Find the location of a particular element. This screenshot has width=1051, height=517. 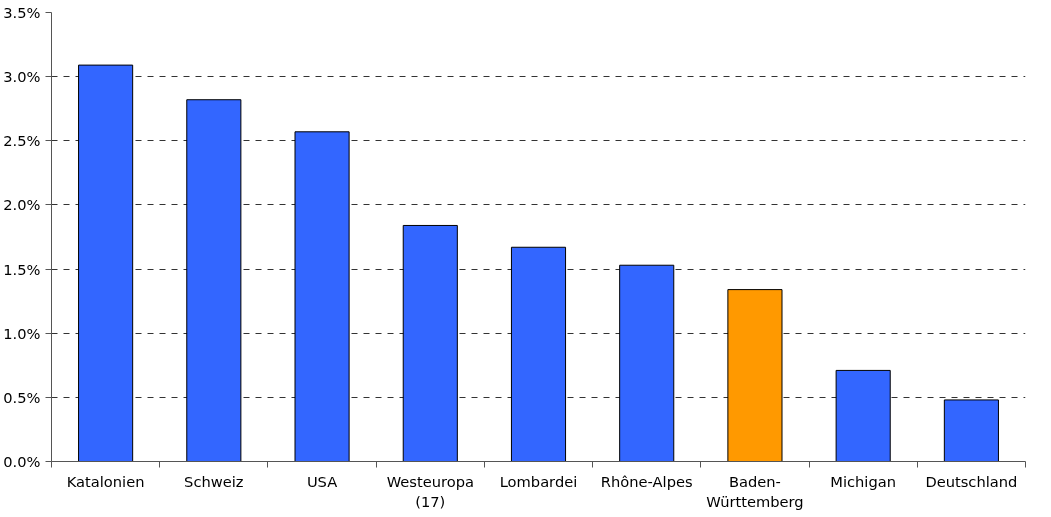

y-tick-label: 0.0% is located at coordinates (22, 461).